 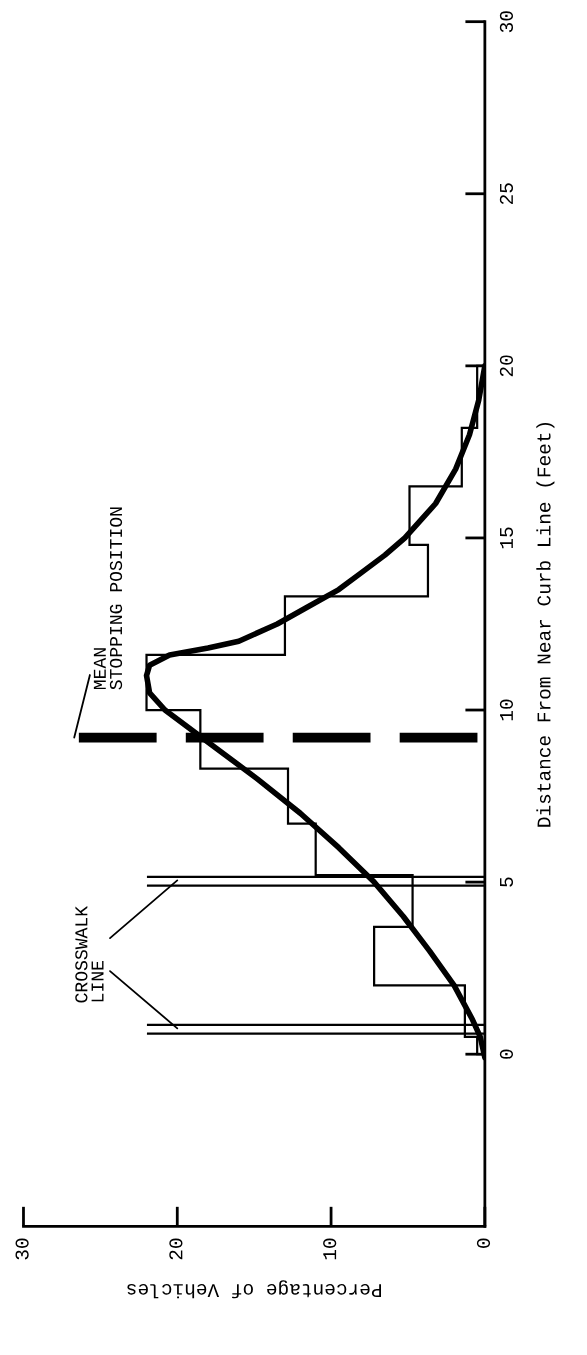 What do you see at coordinates (506, 22) in the screenshot?
I see `y-tick-label: 30` at bounding box center [506, 22].